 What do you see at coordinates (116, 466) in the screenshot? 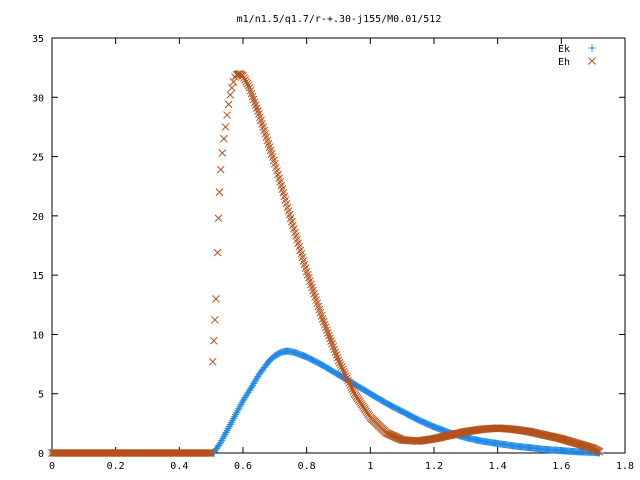
I see `x-tick-label: 0.2` at bounding box center [116, 466].